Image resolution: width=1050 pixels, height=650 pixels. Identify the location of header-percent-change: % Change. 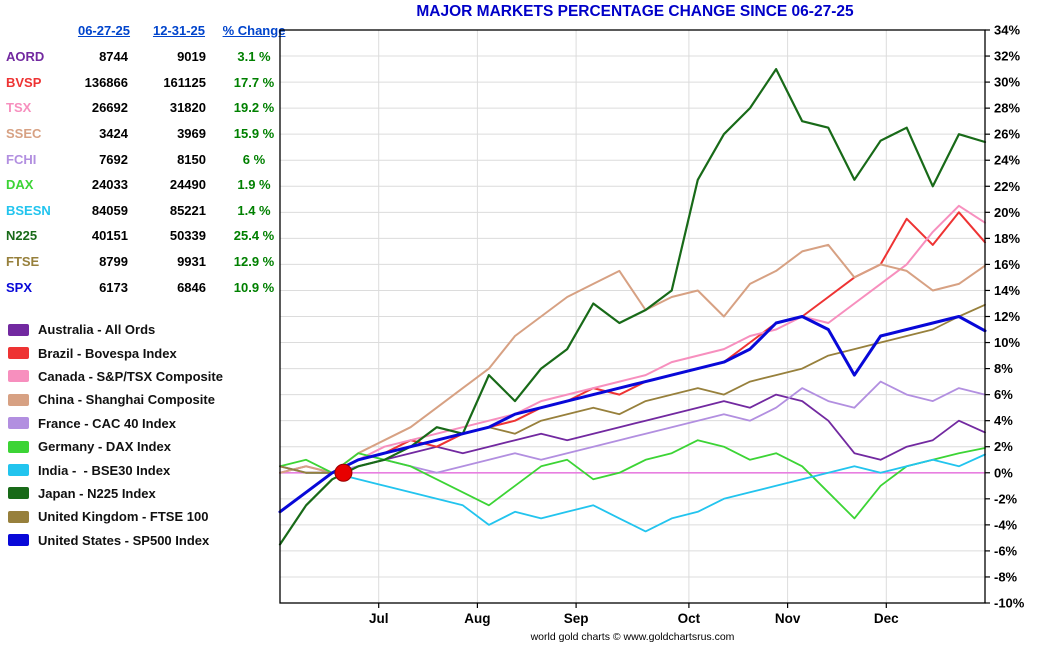
(254, 30).